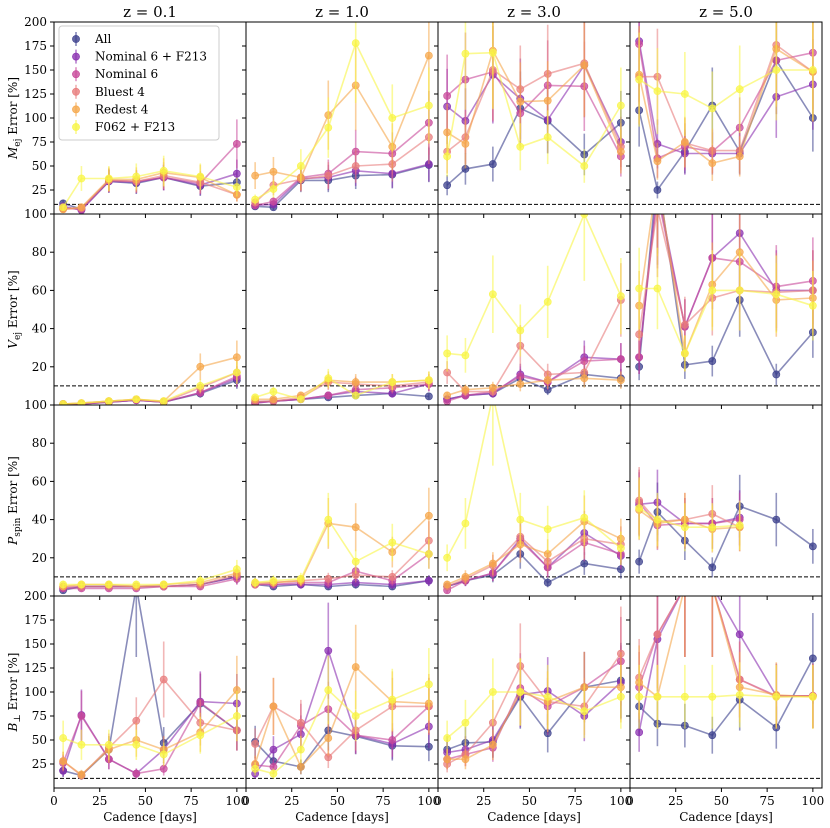 The width and height of the screenshot is (830, 828). What do you see at coordinates (148, 311) in the screenshot?
I see `panel-r1-c0` at bounding box center [148, 311].